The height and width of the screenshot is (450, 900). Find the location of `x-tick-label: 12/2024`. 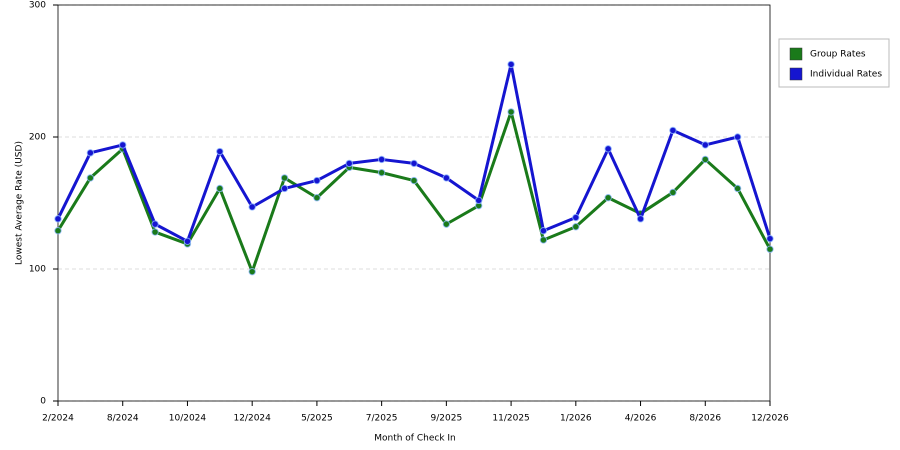

x-tick-label: 12/2024 is located at coordinates (252, 419).